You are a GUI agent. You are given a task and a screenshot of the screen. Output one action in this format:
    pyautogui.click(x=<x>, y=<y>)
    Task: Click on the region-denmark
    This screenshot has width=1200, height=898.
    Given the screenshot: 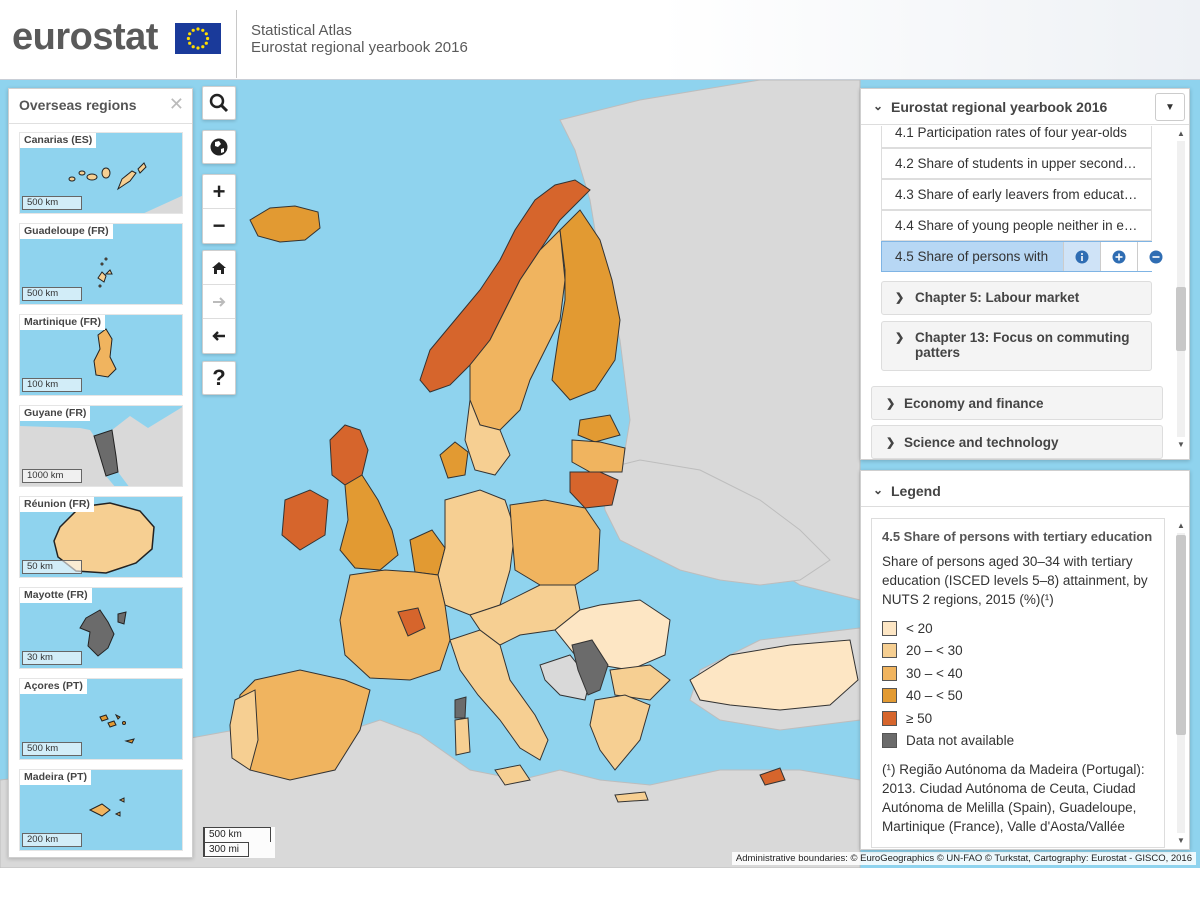 What is the action you would take?
    pyautogui.click(x=454, y=460)
    